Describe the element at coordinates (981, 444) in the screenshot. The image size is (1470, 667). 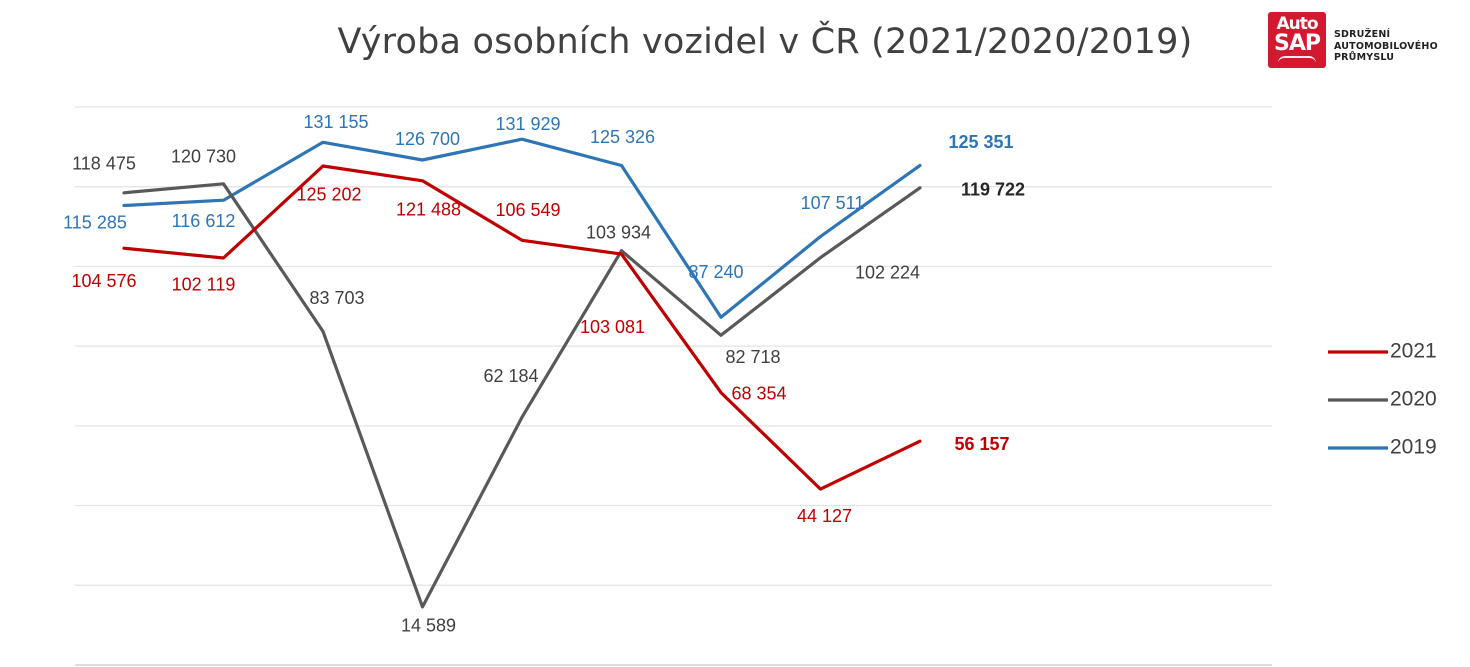
I see `data-label-2021: 56 157` at that location.